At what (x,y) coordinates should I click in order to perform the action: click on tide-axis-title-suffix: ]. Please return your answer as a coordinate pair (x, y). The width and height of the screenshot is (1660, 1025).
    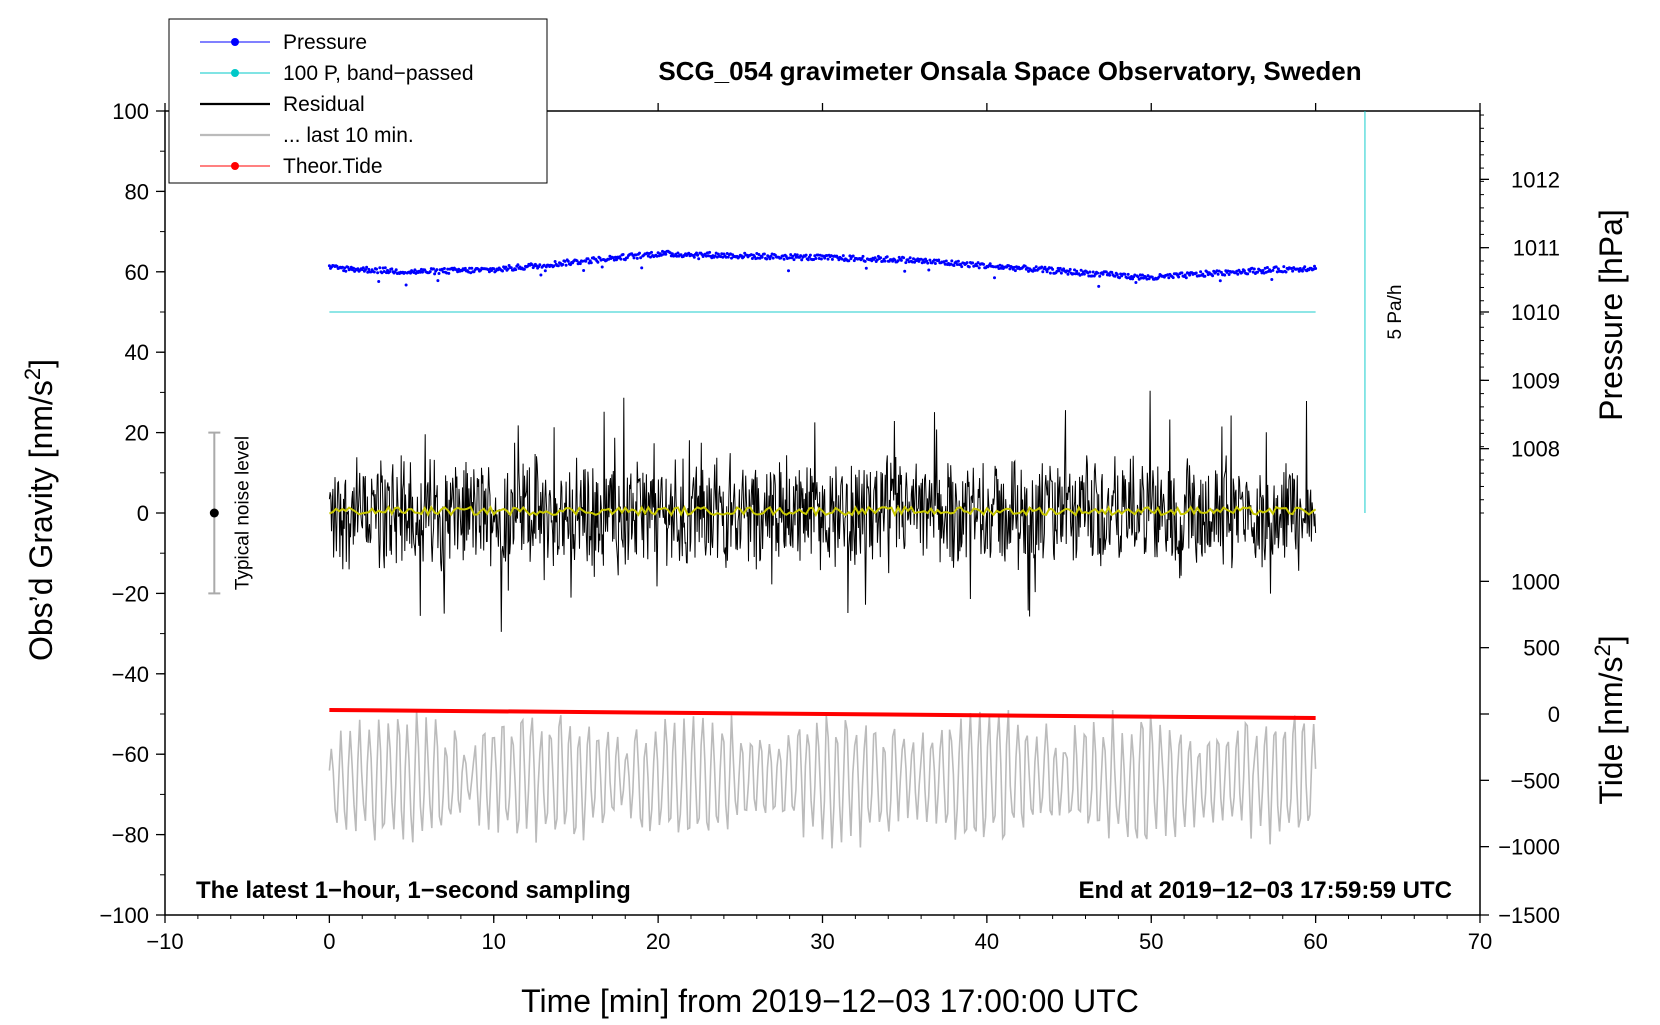
    Looking at the image, I should click on (1611, 639).